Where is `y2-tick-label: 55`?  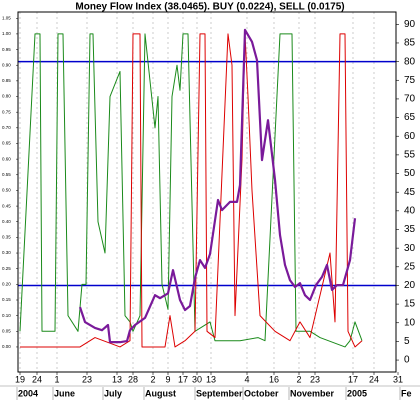 y2-tick-label: 55 is located at coordinates (410, 155).